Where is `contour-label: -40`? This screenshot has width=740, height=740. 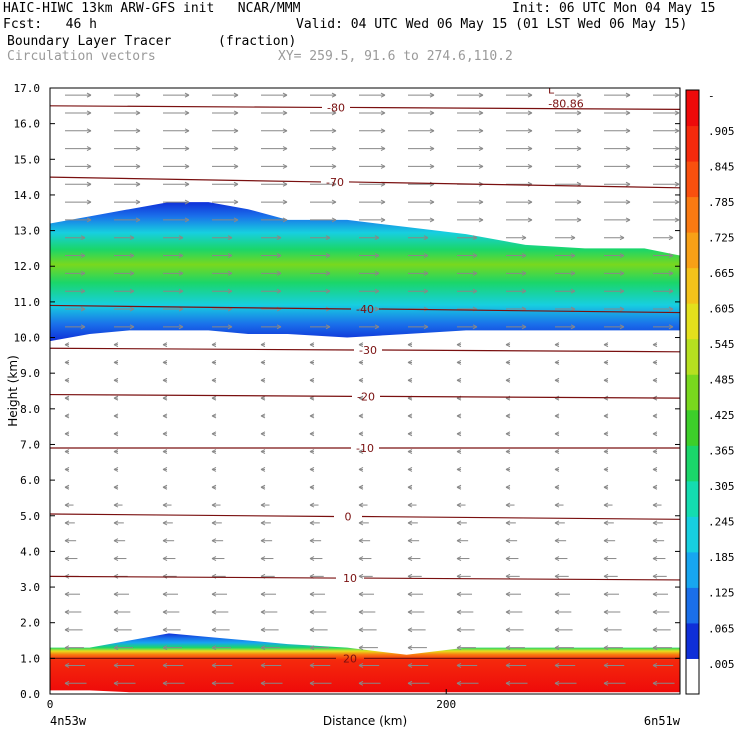
contour-label: -40 is located at coordinates (365, 309).